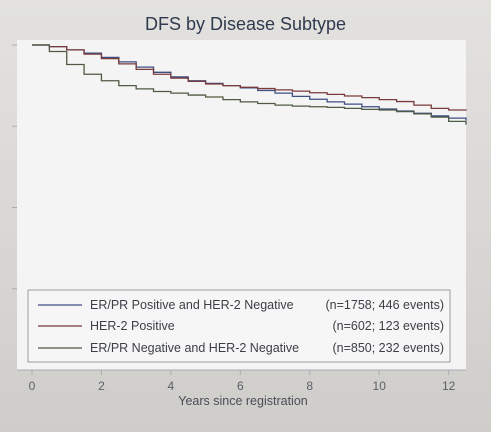  Describe the element at coordinates (194, 348) in the screenshot. I see `legend-label-2: ER/PR Negative and HER-2 Negative` at that location.